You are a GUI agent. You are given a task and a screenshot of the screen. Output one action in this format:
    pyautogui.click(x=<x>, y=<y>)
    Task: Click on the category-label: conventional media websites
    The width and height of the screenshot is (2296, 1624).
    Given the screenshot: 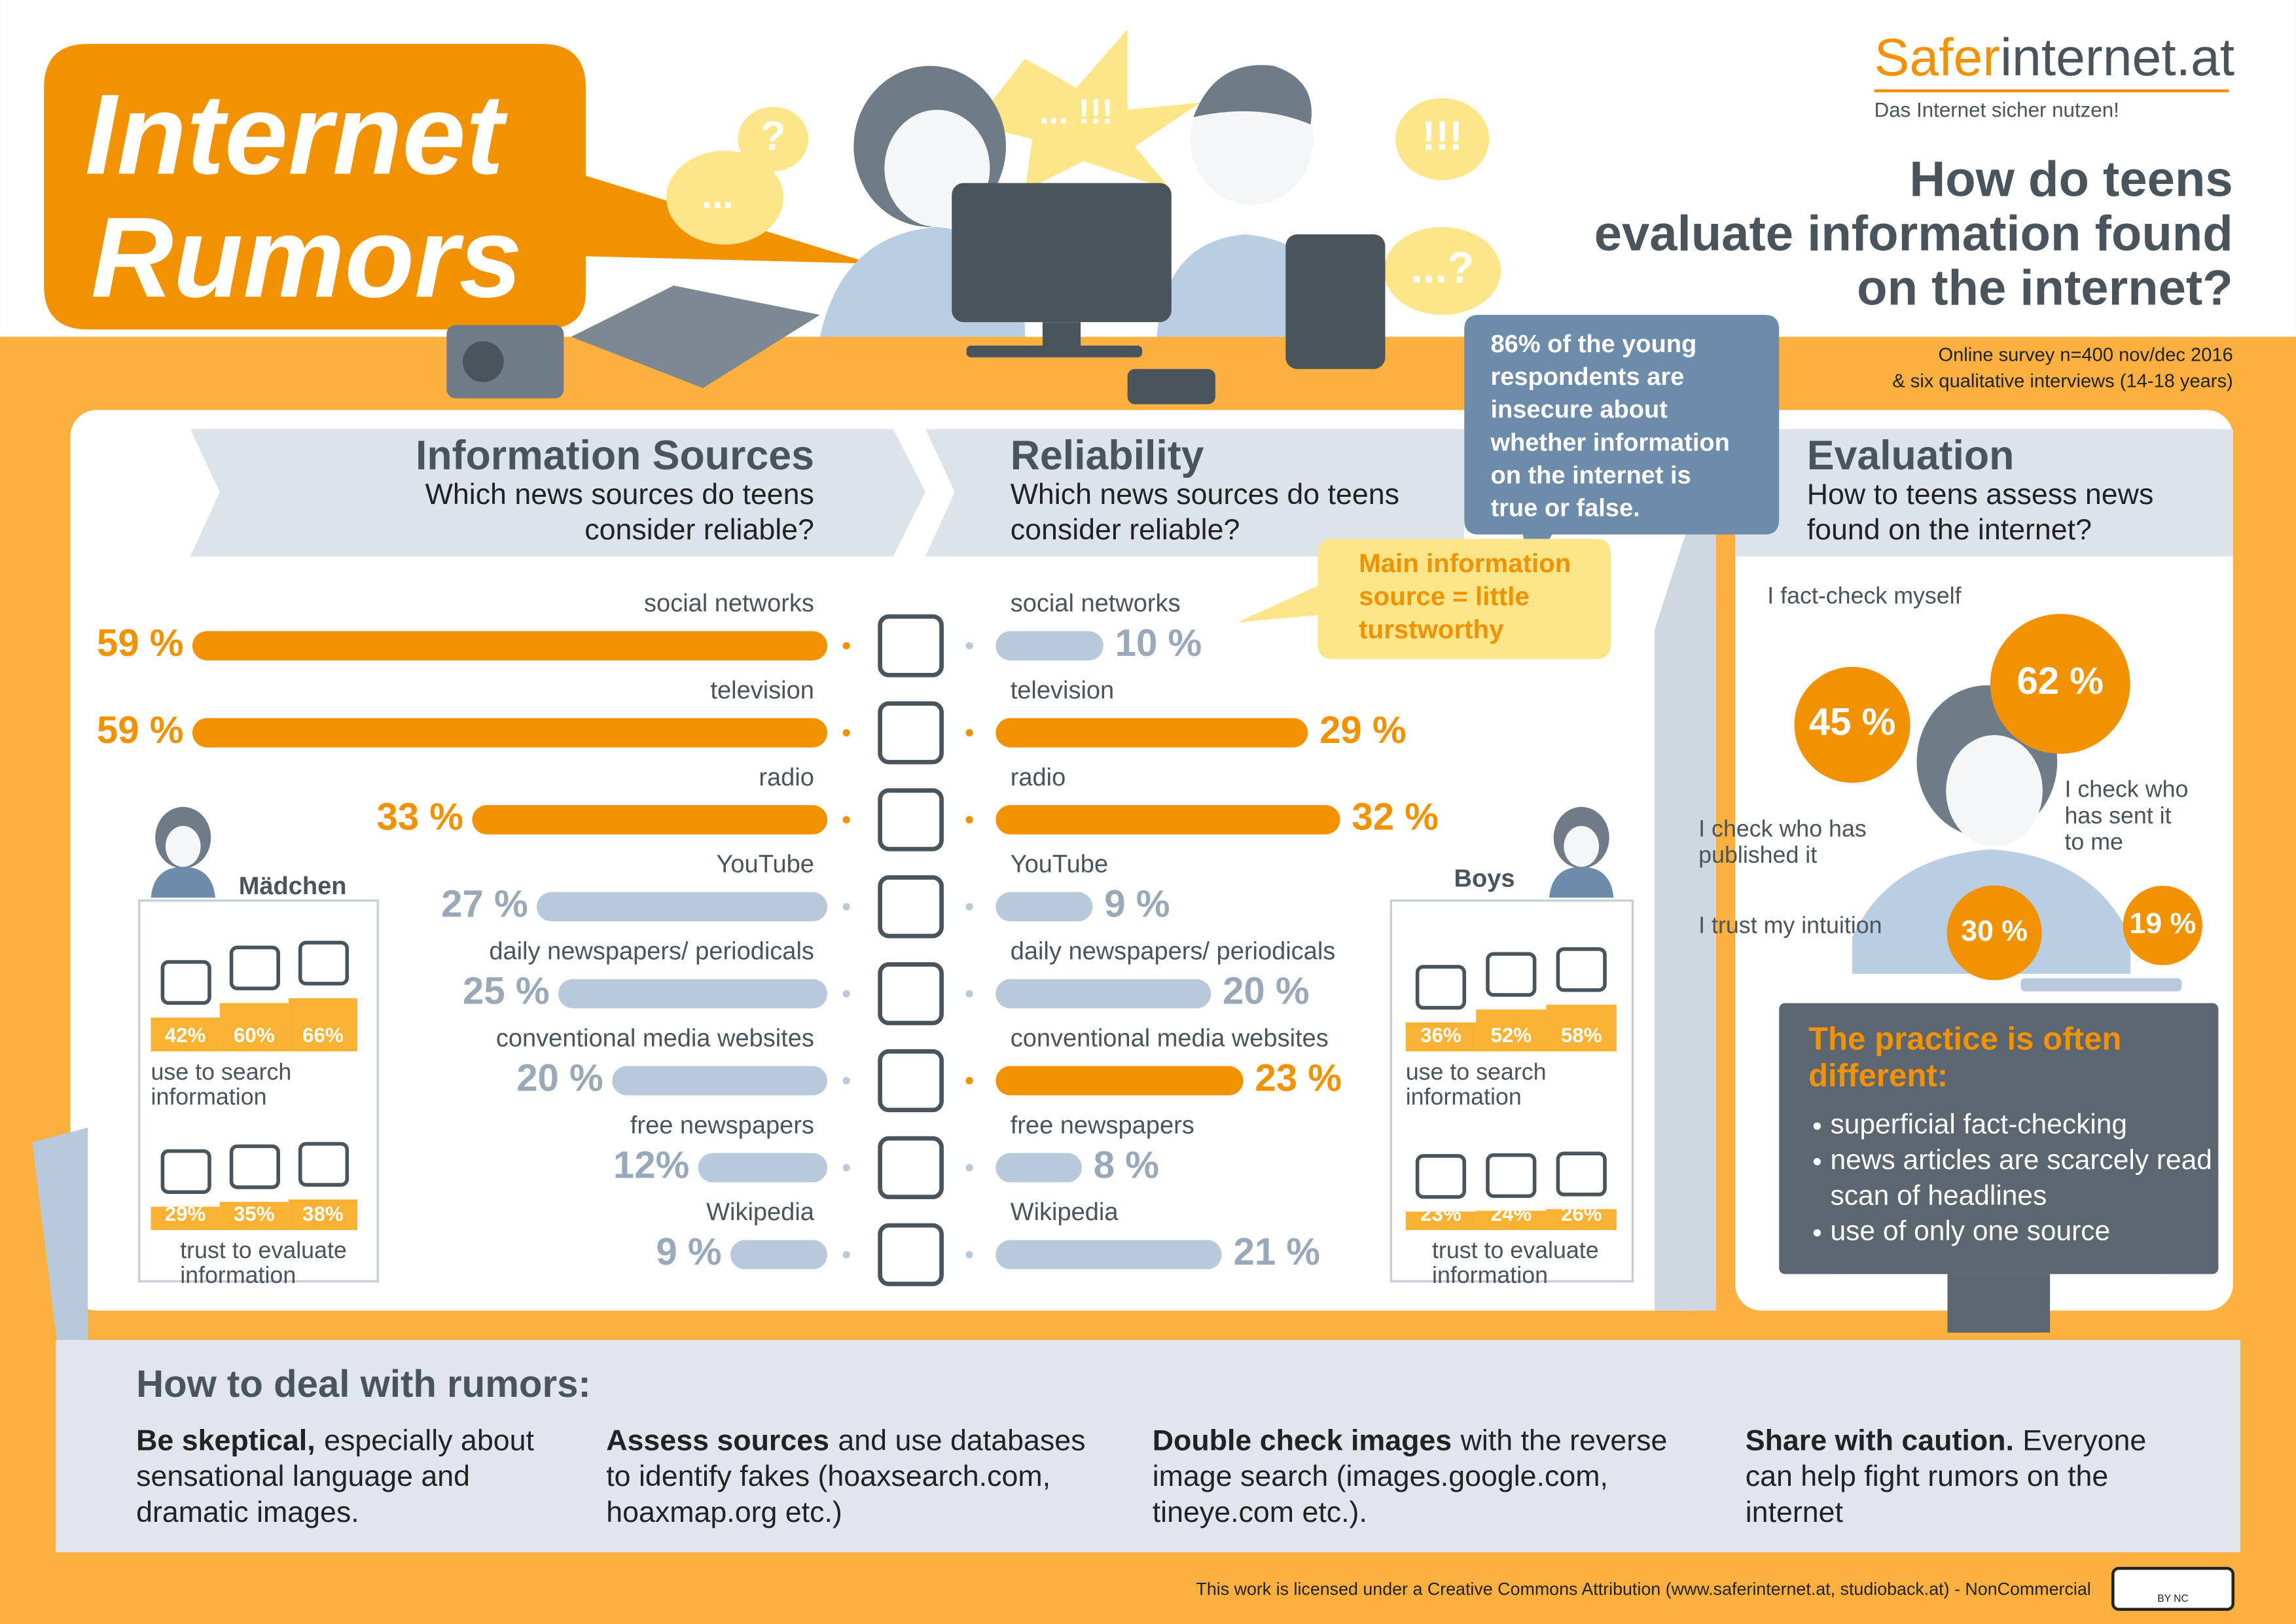 What is the action you would take?
    pyautogui.click(x=655, y=1038)
    